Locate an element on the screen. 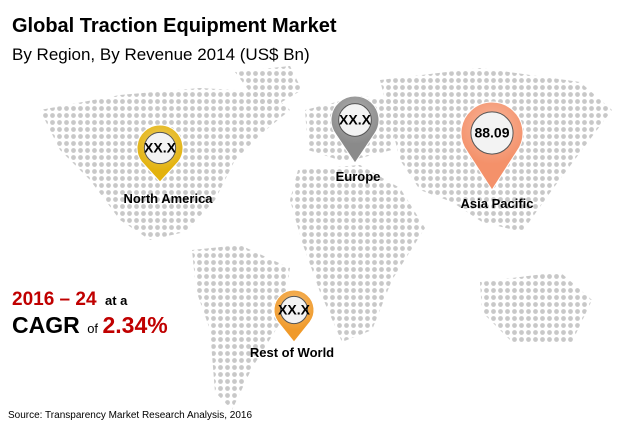 This screenshot has width=620, height=431. cagr-label: CAGR is located at coordinates (46, 325).